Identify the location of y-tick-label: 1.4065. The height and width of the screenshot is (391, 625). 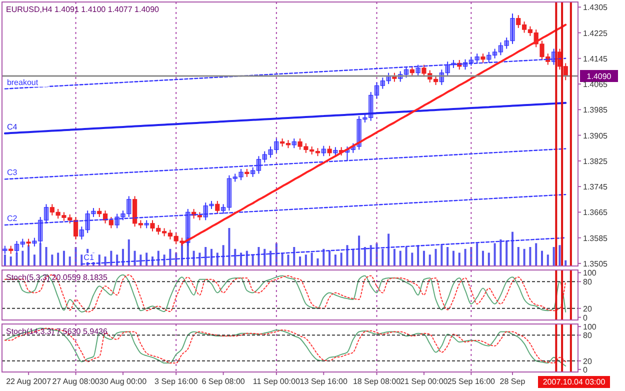
(595, 85).